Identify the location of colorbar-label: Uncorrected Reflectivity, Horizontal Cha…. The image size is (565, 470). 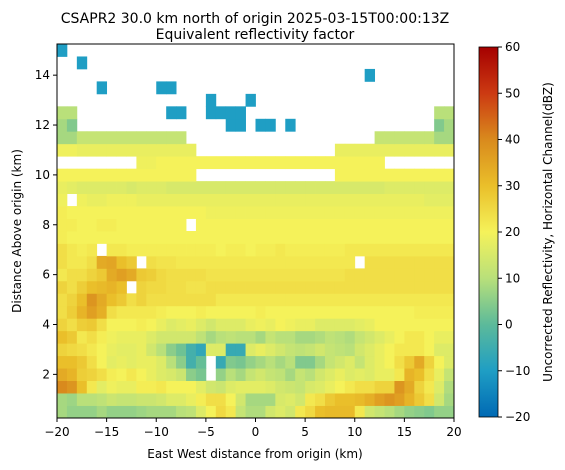
(548, 232).